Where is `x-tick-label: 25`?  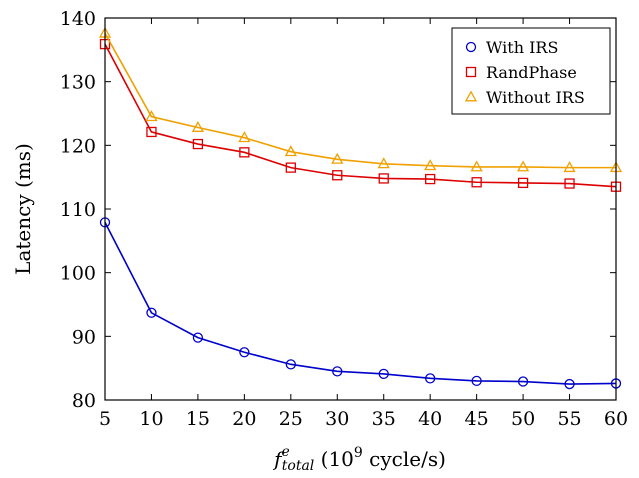 x-tick-label: 25 is located at coordinates (291, 419).